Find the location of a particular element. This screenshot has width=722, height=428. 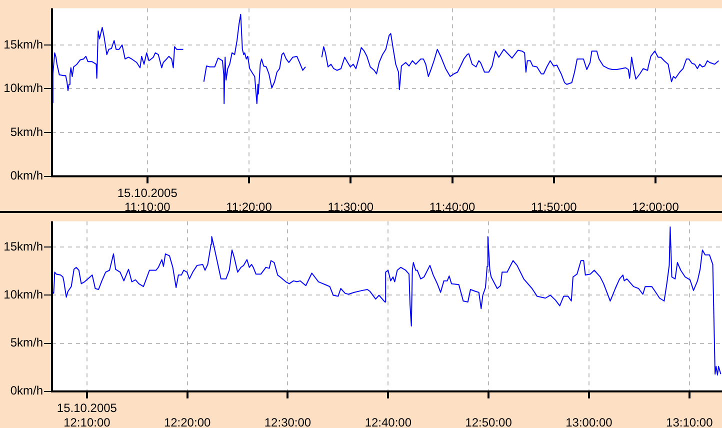

x-tick-label: 15.10.2005 11:10:00 is located at coordinates (147, 200).